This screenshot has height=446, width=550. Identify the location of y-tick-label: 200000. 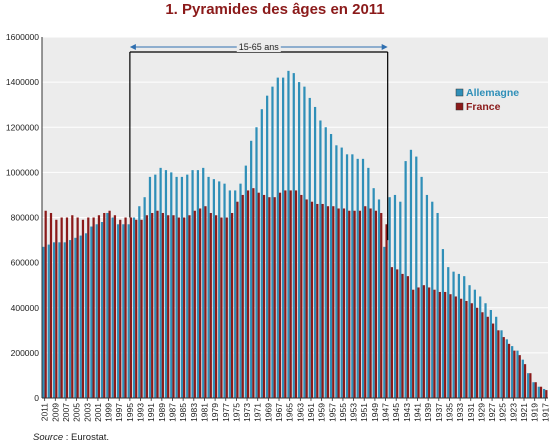
(25, 353).